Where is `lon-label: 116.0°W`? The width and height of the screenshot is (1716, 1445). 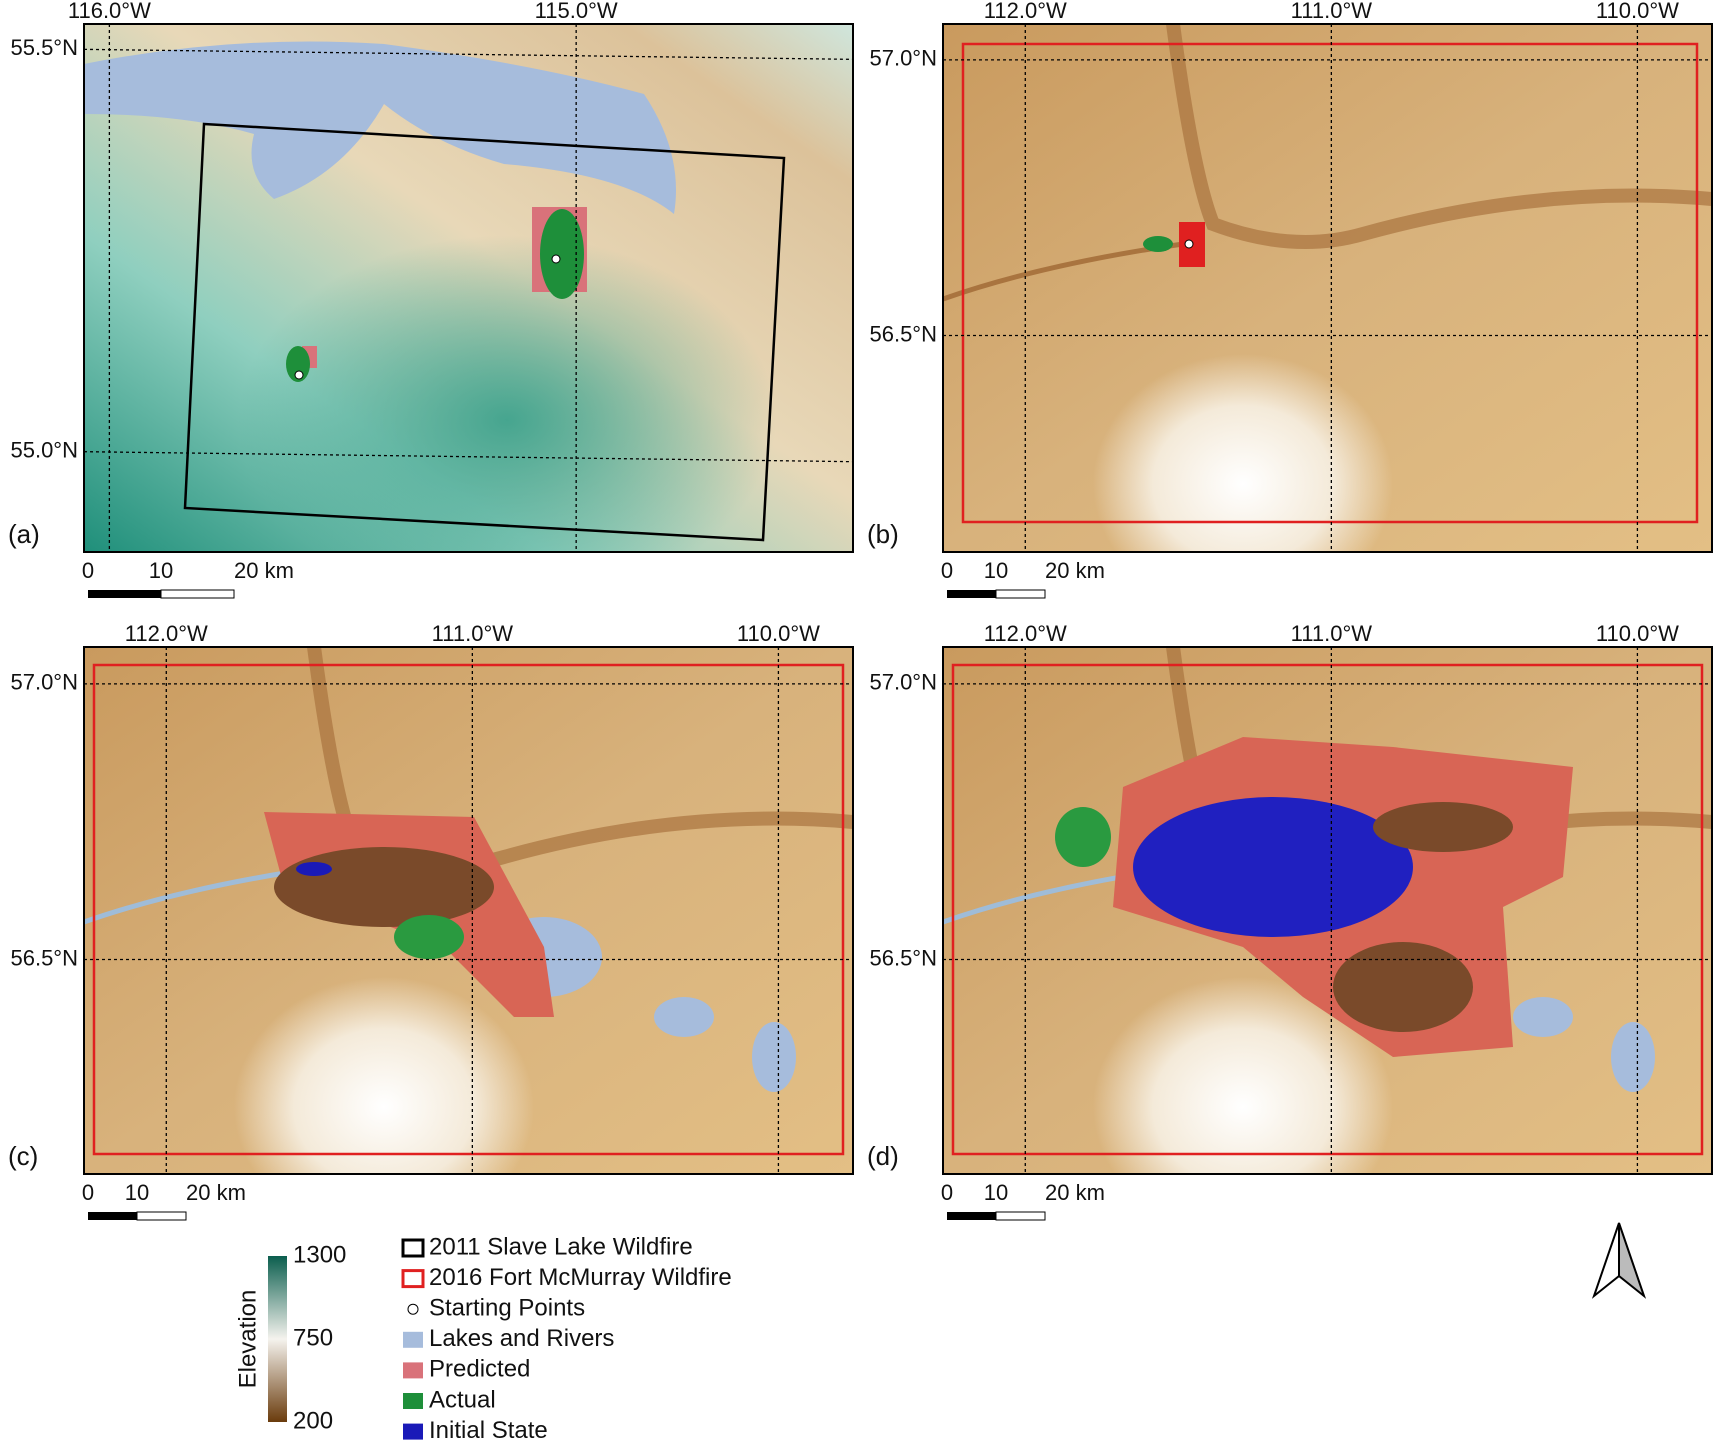 lon-label: 116.0°W is located at coordinates (109, 11).